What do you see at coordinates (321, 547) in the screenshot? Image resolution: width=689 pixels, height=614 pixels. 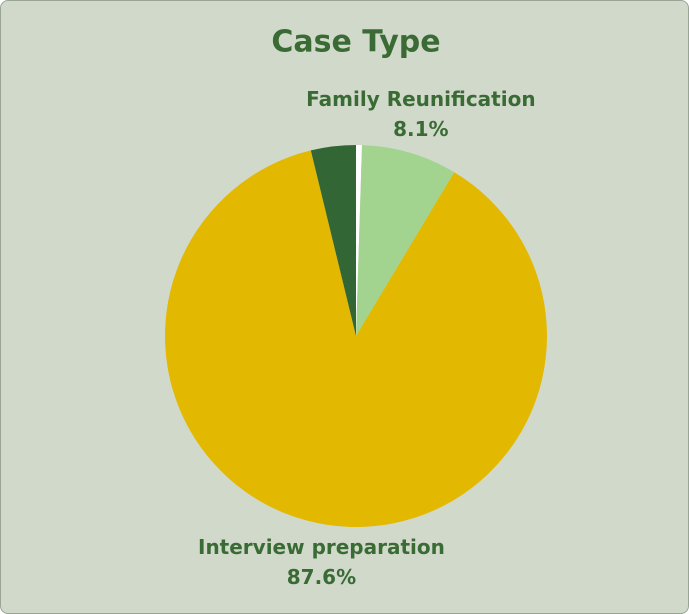 I see `slice-label: Interview preparation` at bounding box center [321, 547].